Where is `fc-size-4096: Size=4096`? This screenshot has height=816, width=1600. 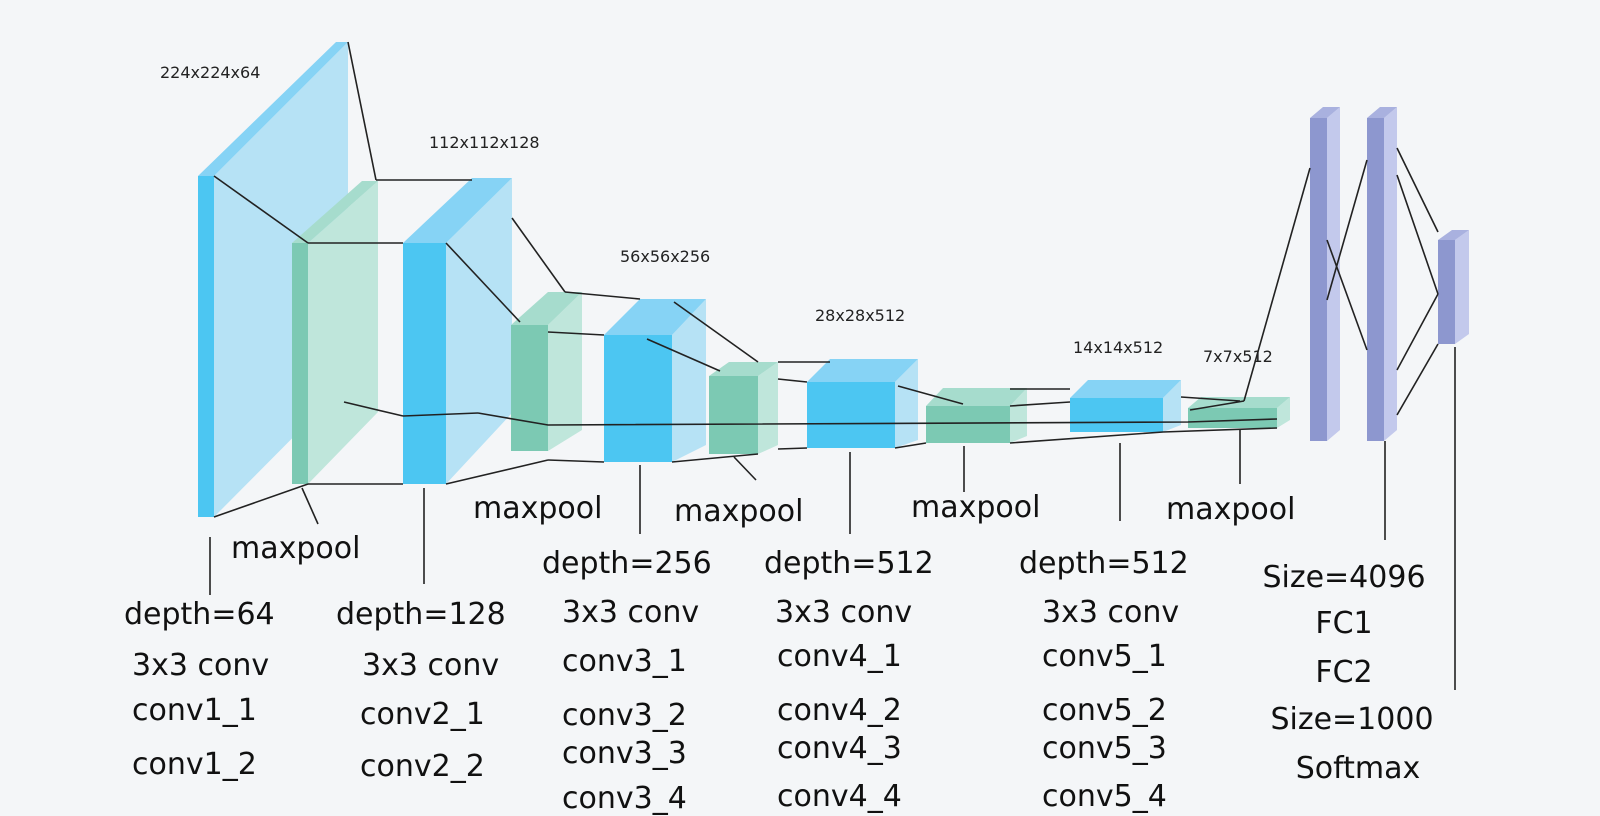 fc-size-4096: Size=4096 is located at coordinates (1344, 577).